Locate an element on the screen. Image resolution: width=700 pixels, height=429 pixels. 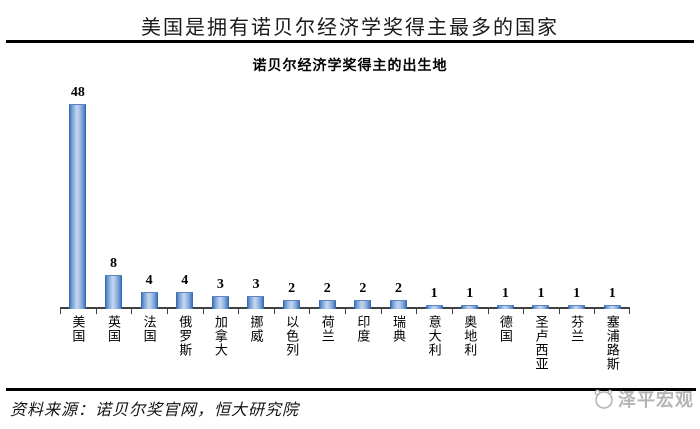
bar-slot: 48 is located at coordinates (78, 197).